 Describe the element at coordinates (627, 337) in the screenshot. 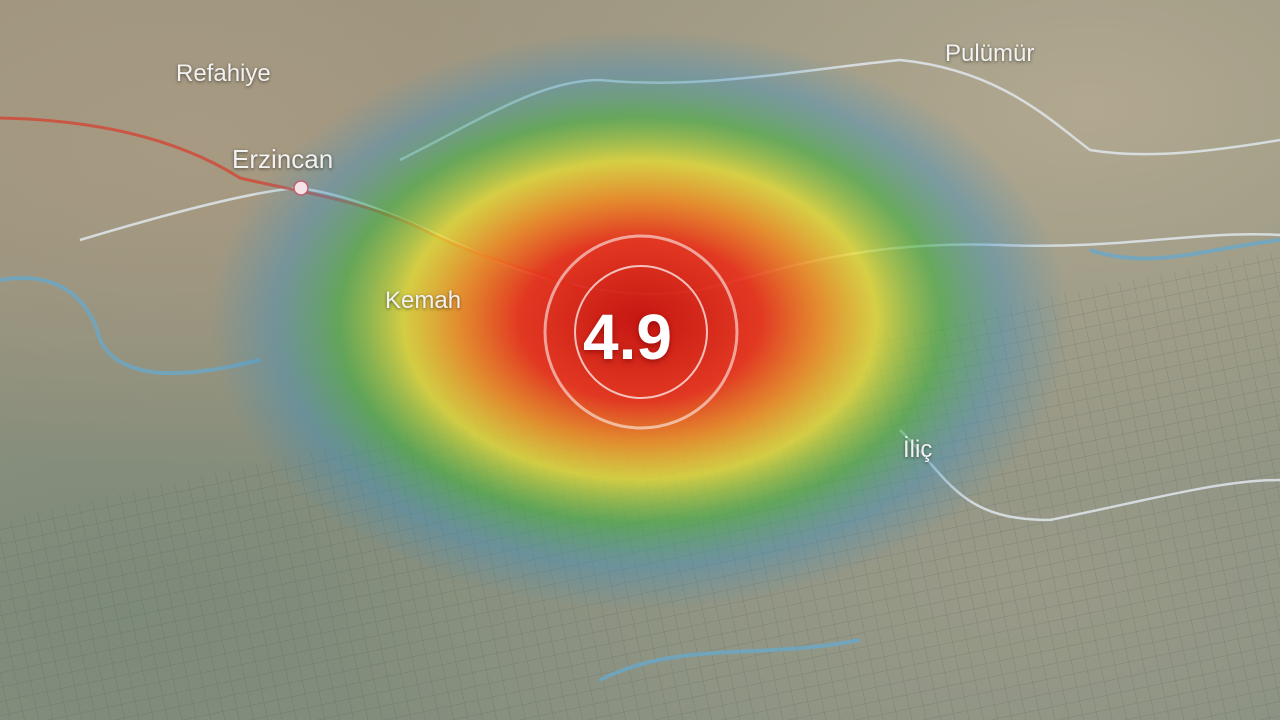

I see `earthquake-magnitude: 4.9` at that location.